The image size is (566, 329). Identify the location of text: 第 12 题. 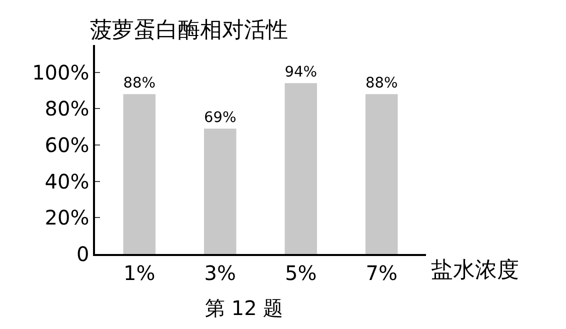
(244, 308).